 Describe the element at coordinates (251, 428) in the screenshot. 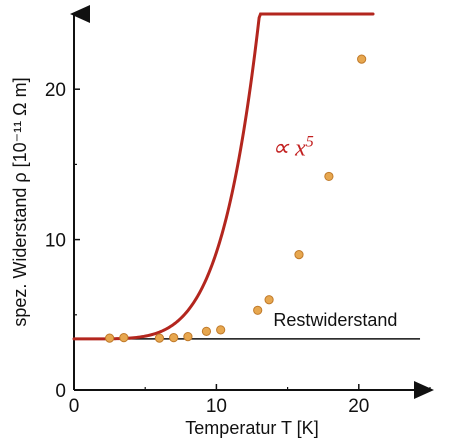

I see `x-axis-title: Temperatur T [K]` at that location.